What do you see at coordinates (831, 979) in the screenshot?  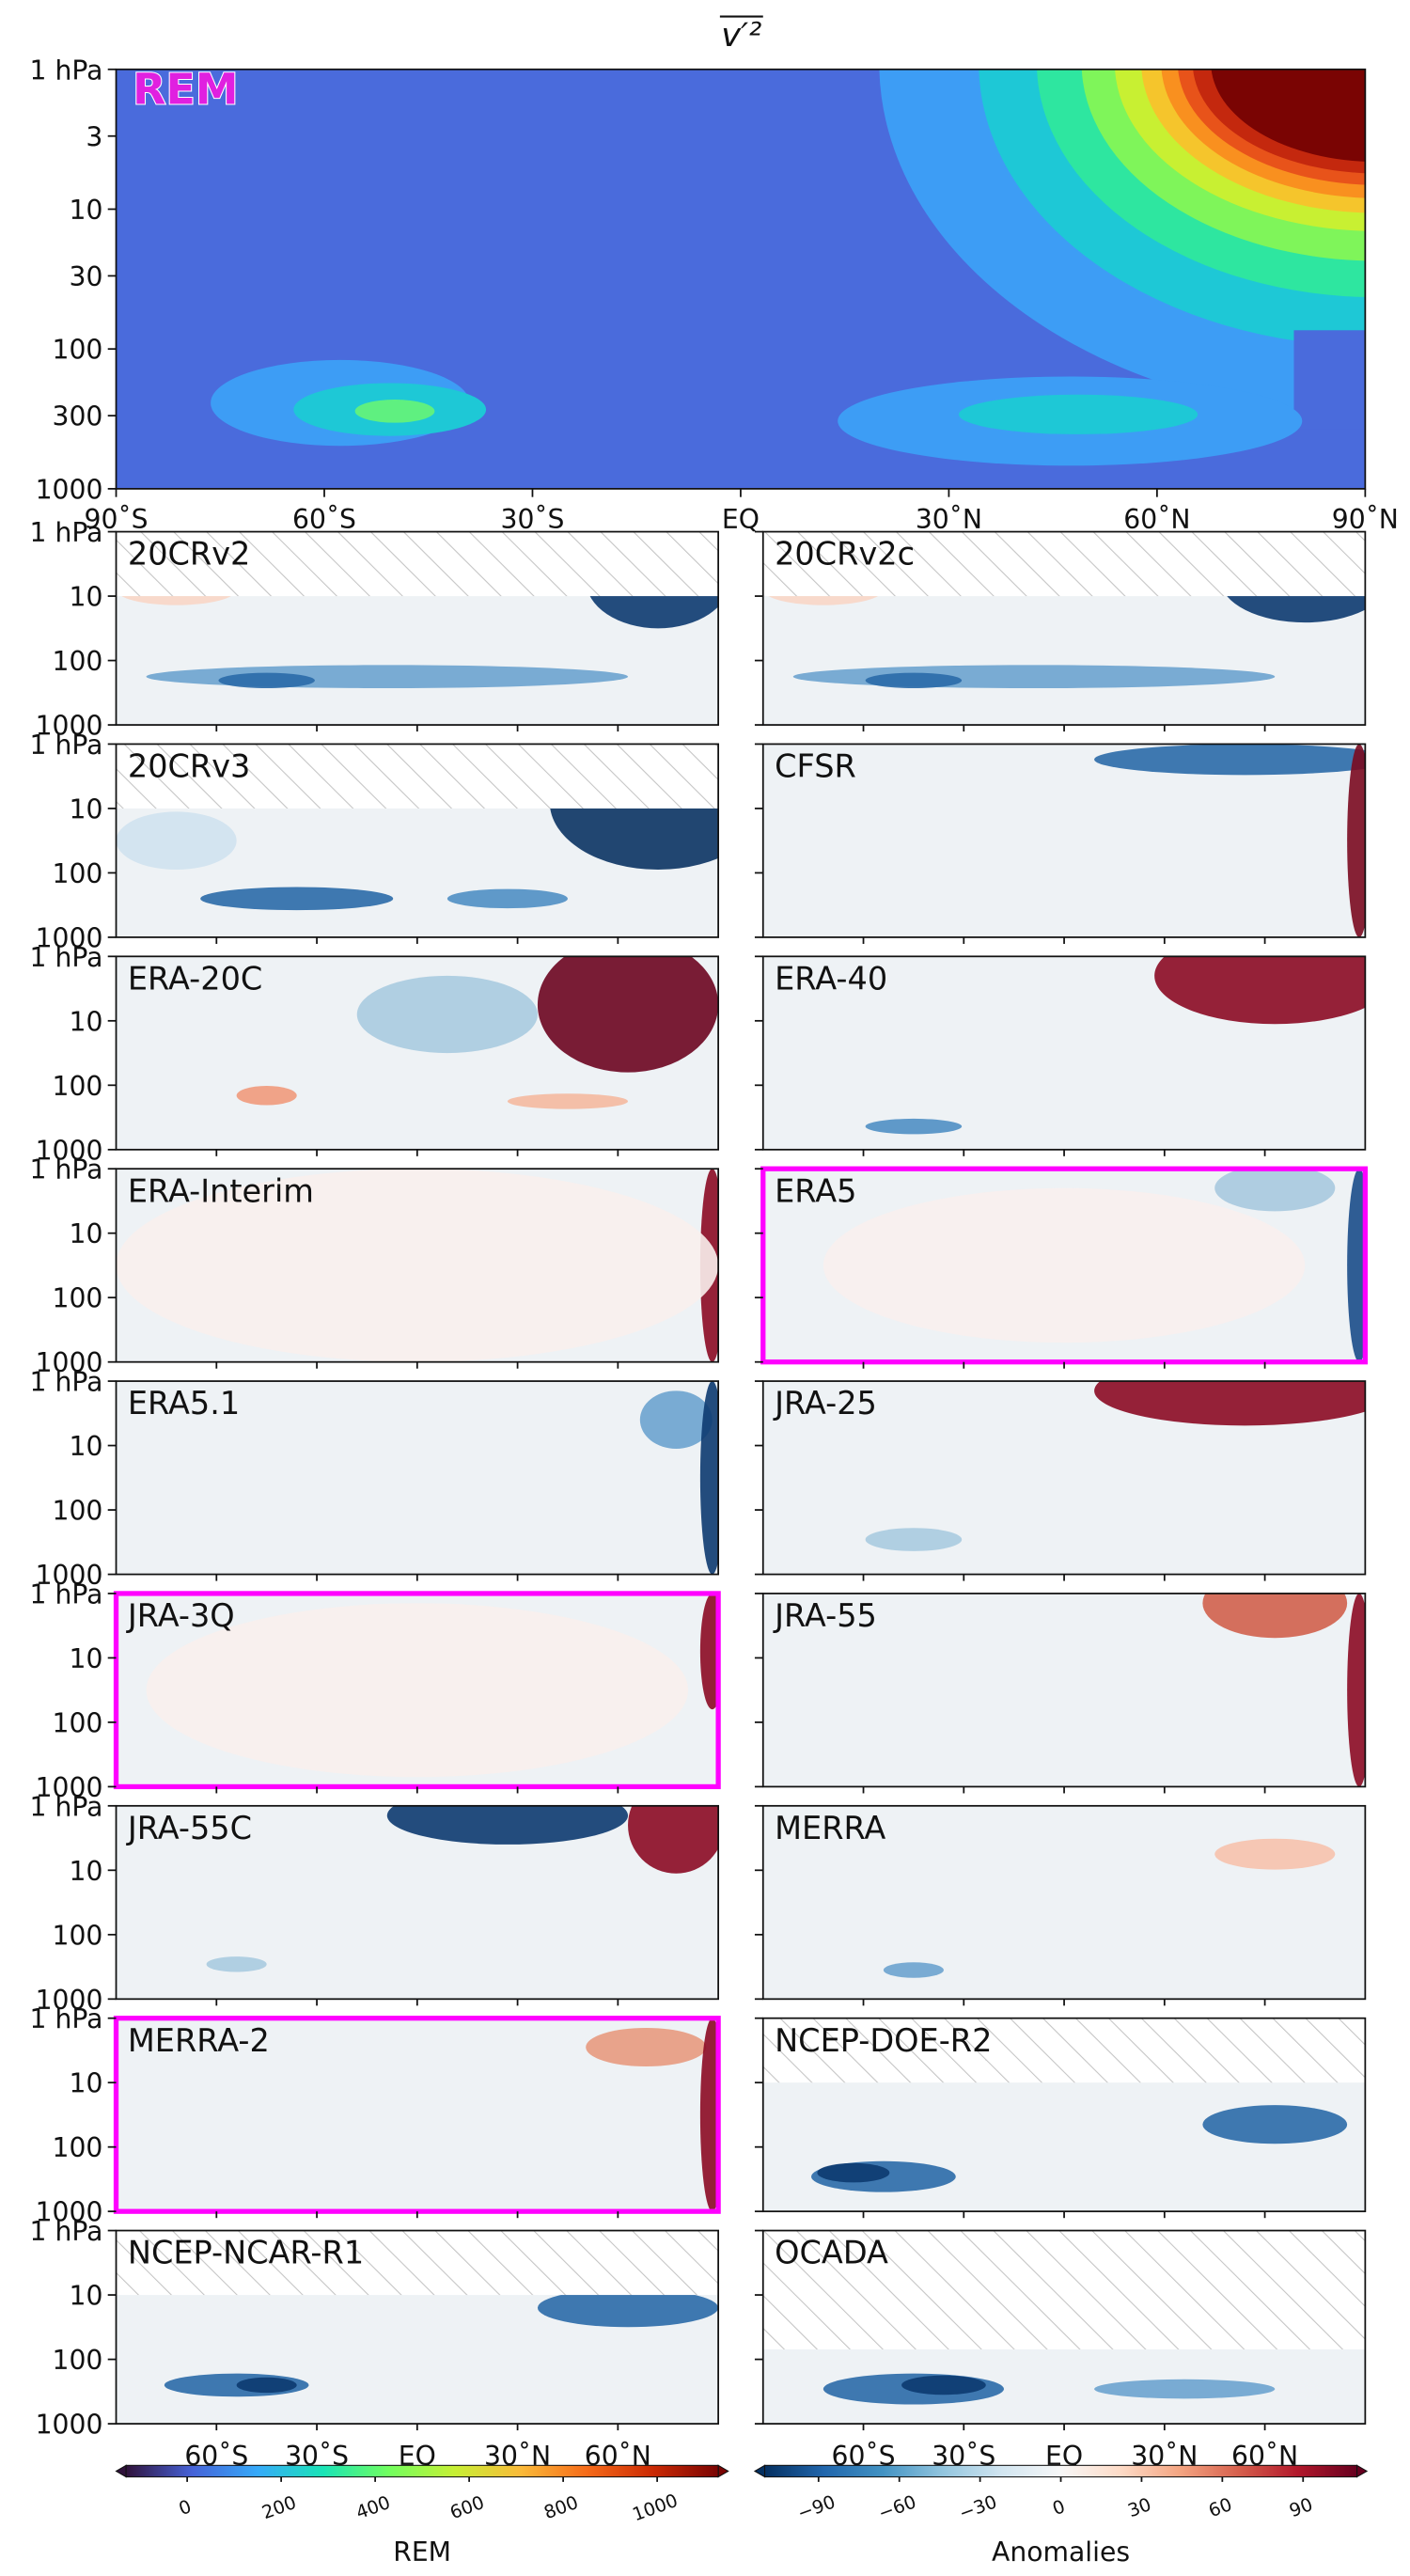 I see `panel-name: ERA-40` at bounding box center [831, 979].